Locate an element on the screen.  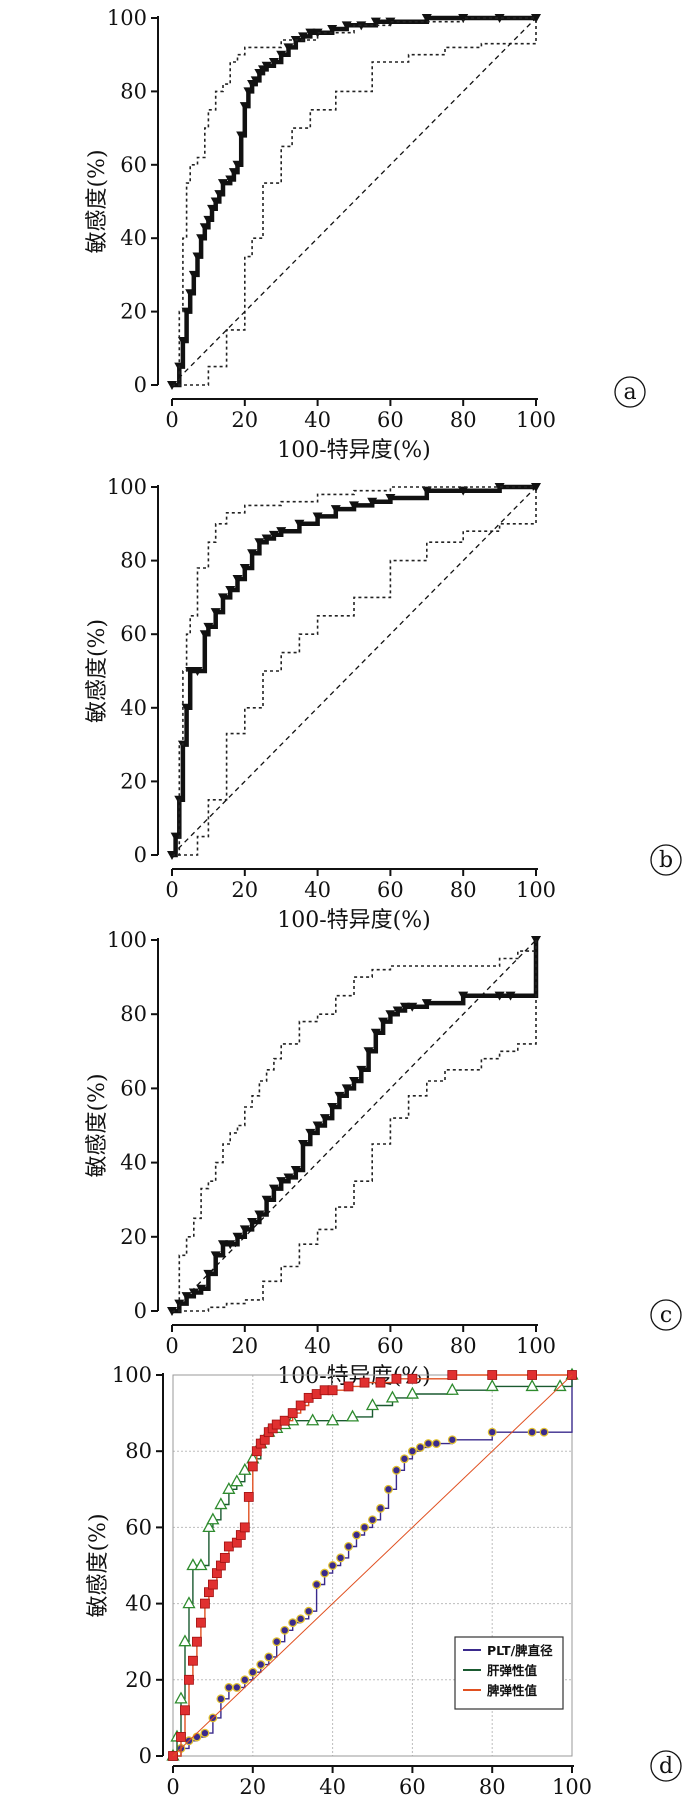
x-tick-label: 60 is located at coordinates (412, 1785).